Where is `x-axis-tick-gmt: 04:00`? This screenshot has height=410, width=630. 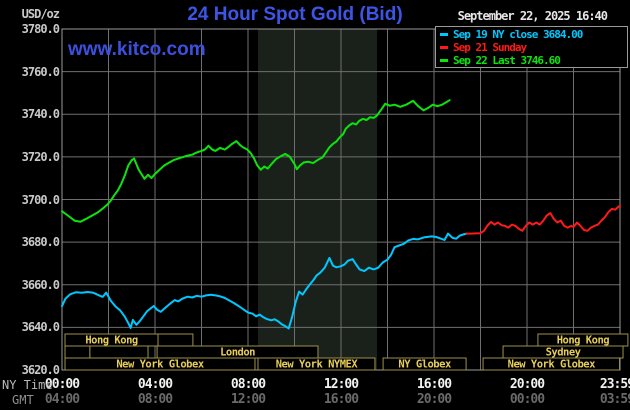 x-axis-tick-gmt: 04:00 is located at coordinates (62, 399).